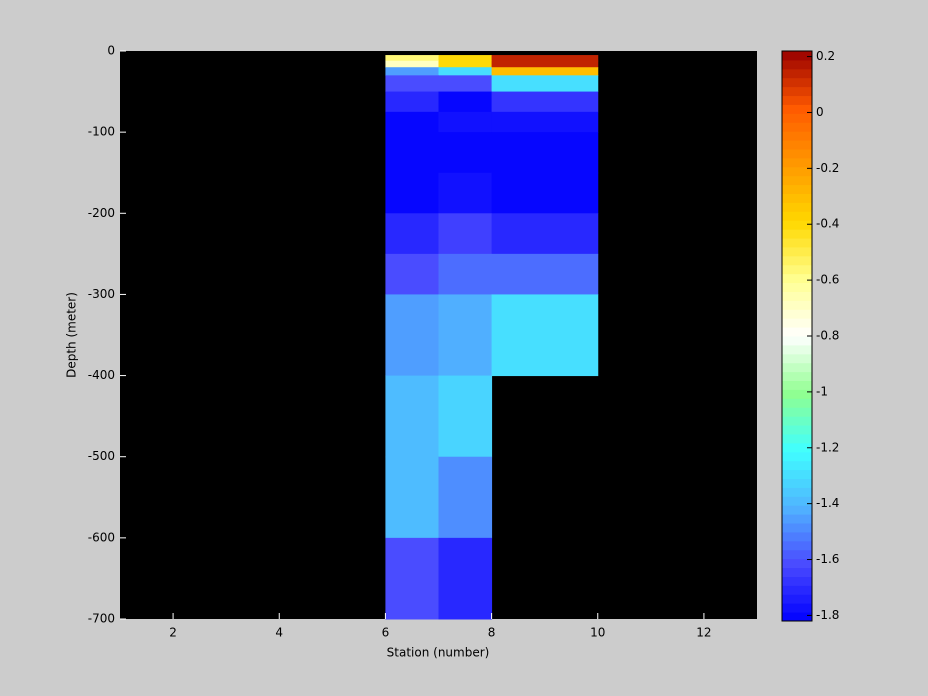 This screenshot has height=696, width=928. I want to click on colorbar-tick-label: -0.2, so click(827, 168).